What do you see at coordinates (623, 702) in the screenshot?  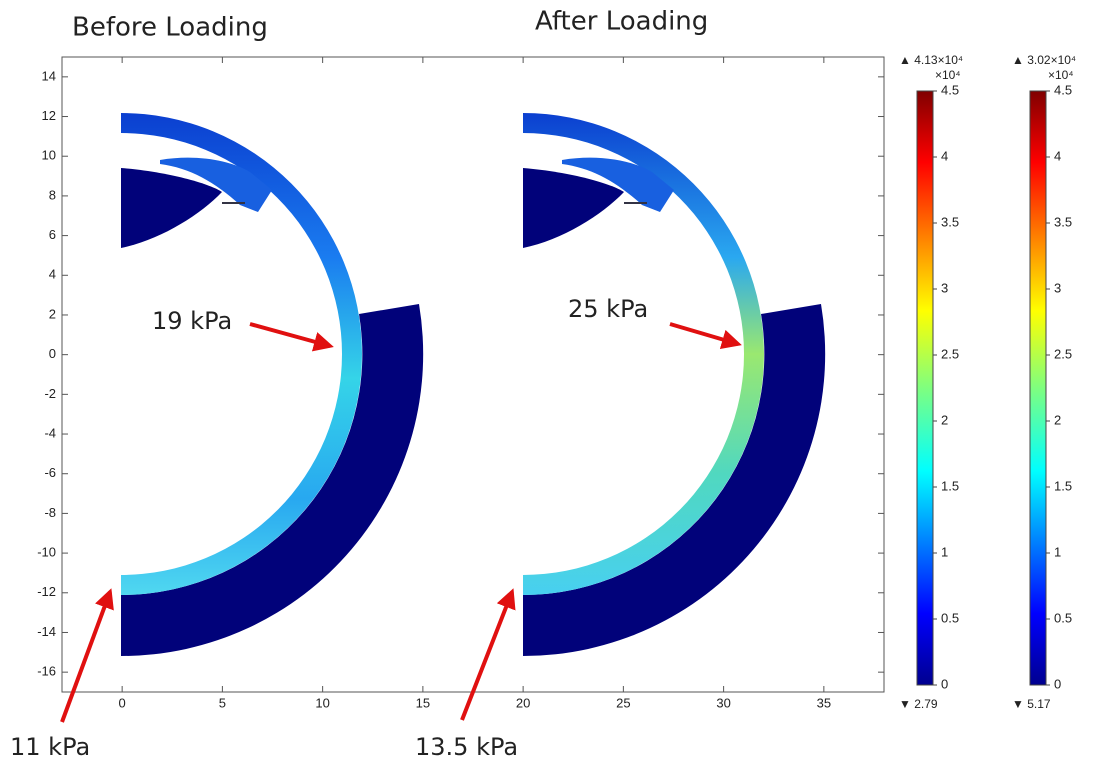 I see `x-tick-label: 25` at bounding box center [623, 702].